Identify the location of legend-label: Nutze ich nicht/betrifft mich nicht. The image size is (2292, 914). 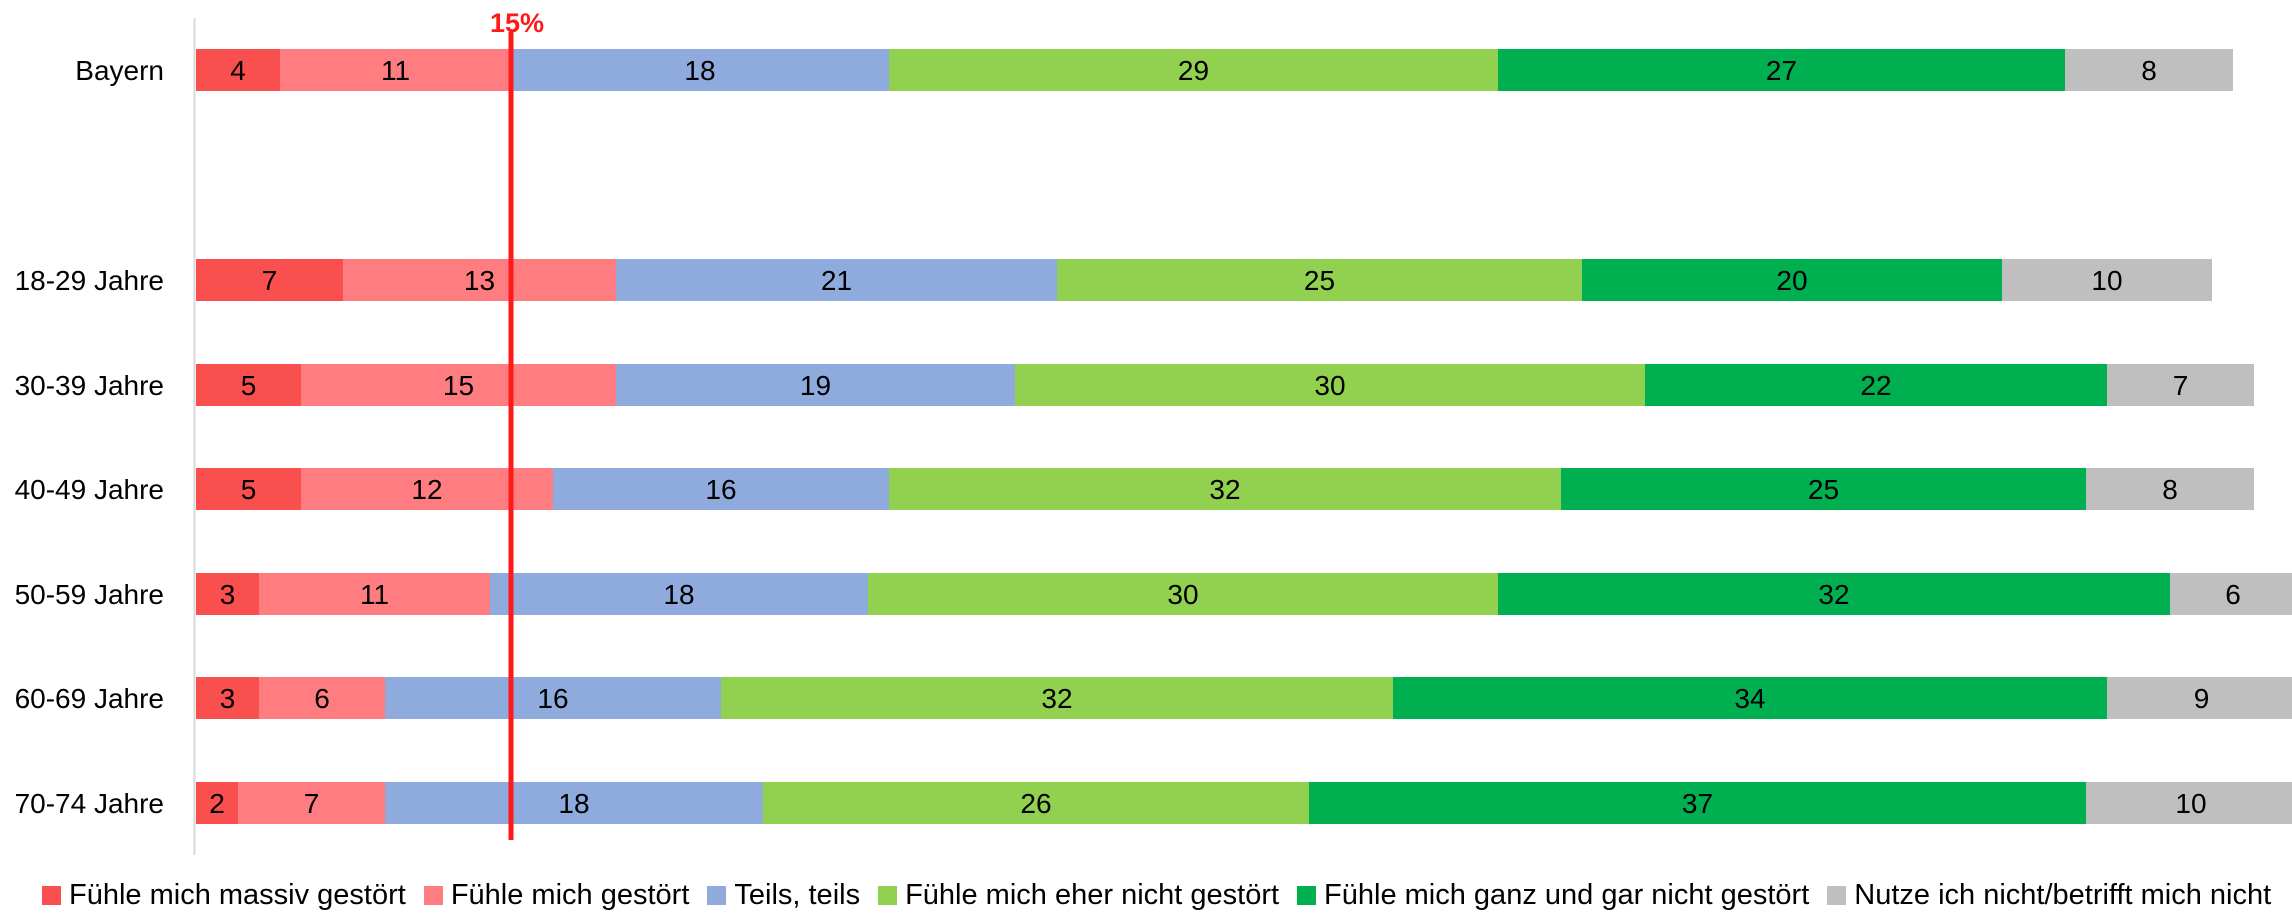
(2063, 894).